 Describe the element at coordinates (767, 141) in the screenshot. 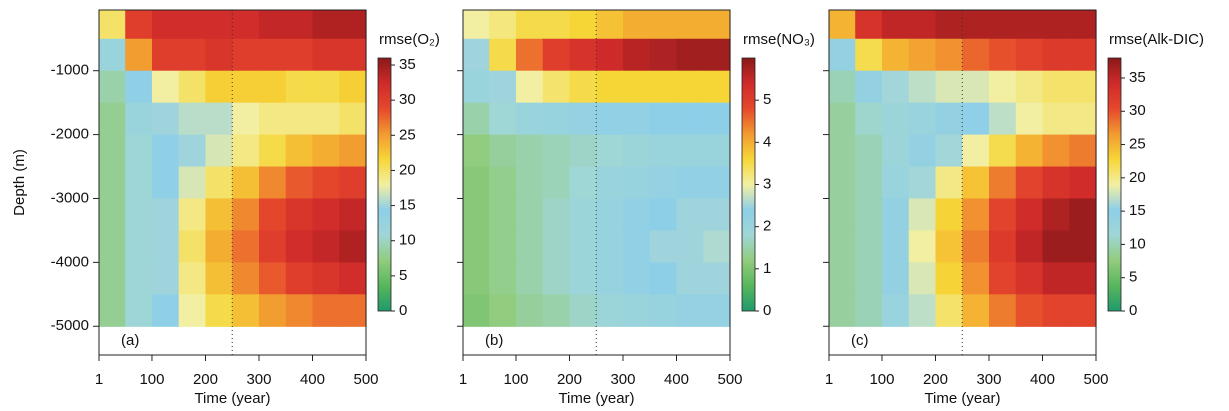

I see `colorbar-tick-label: 4` at that location.